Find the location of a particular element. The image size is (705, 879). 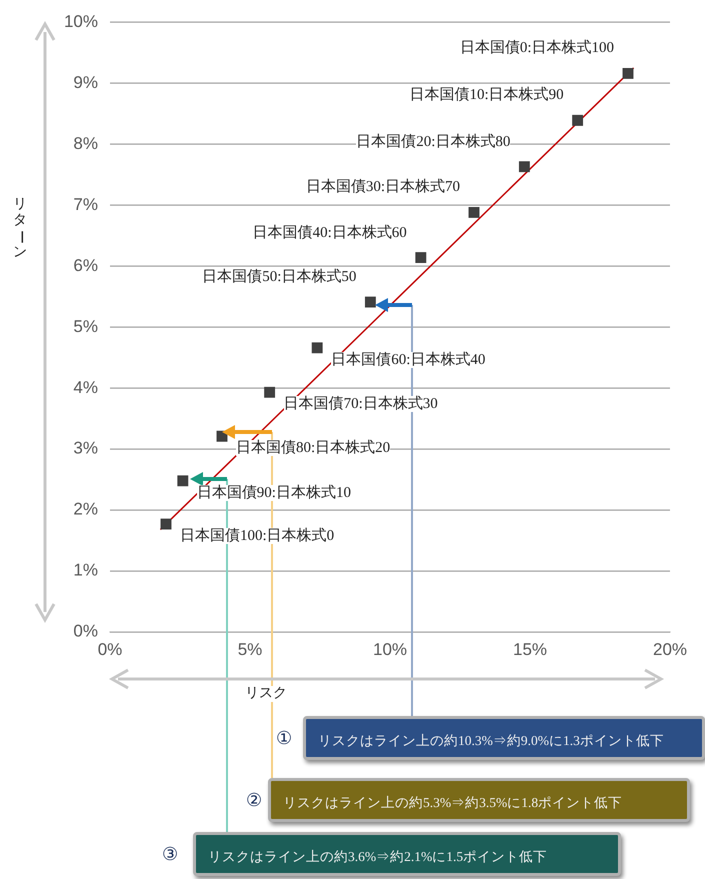

y-tick-label: 0% is located at coordinates (85, 631).